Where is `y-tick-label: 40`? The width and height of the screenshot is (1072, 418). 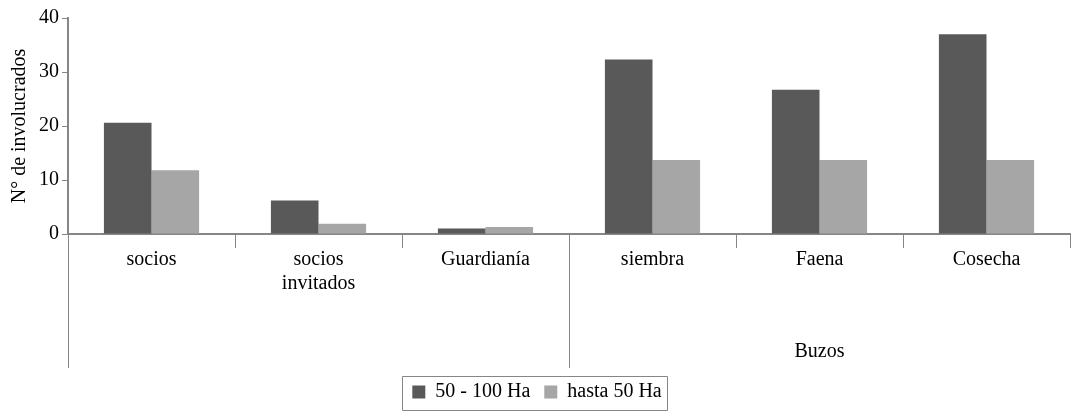
y-tick-label: 40 is located at coordinates (49, 16).